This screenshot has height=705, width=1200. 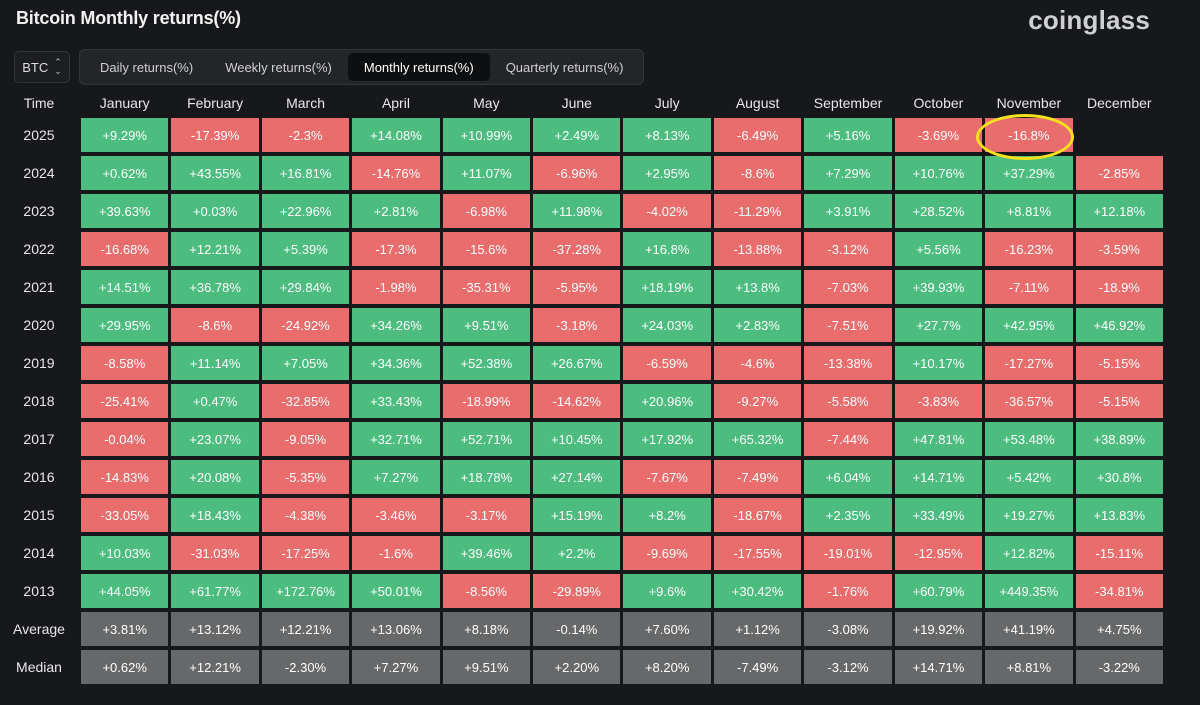 I want to click on return-cell: +11.14%, so click(x=215, y=363).